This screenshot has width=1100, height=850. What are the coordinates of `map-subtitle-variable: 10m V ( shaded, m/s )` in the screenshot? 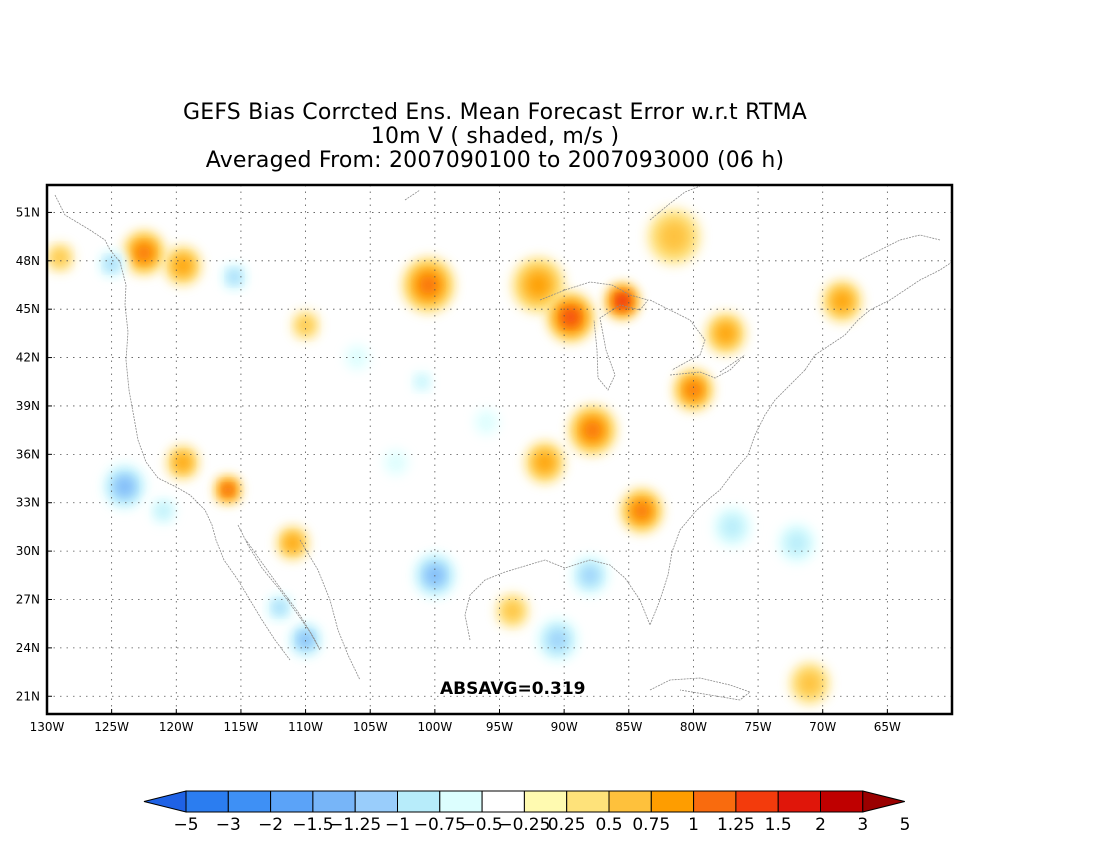 It's located at (495, 136).